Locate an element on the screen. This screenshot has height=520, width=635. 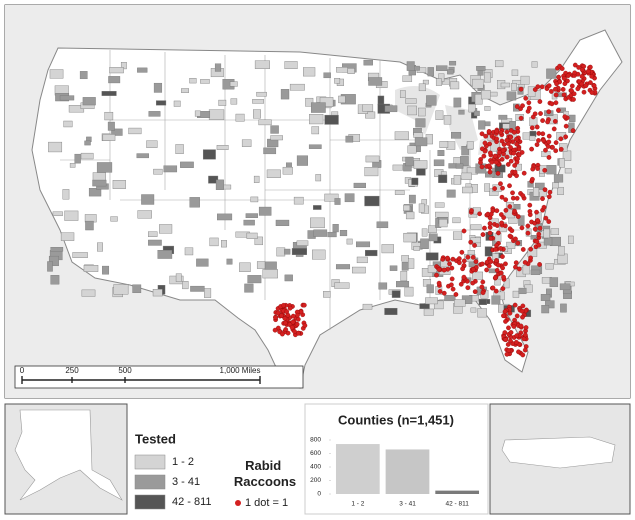
dot-legend-title: Rabid is located at coordinates (263, 465).